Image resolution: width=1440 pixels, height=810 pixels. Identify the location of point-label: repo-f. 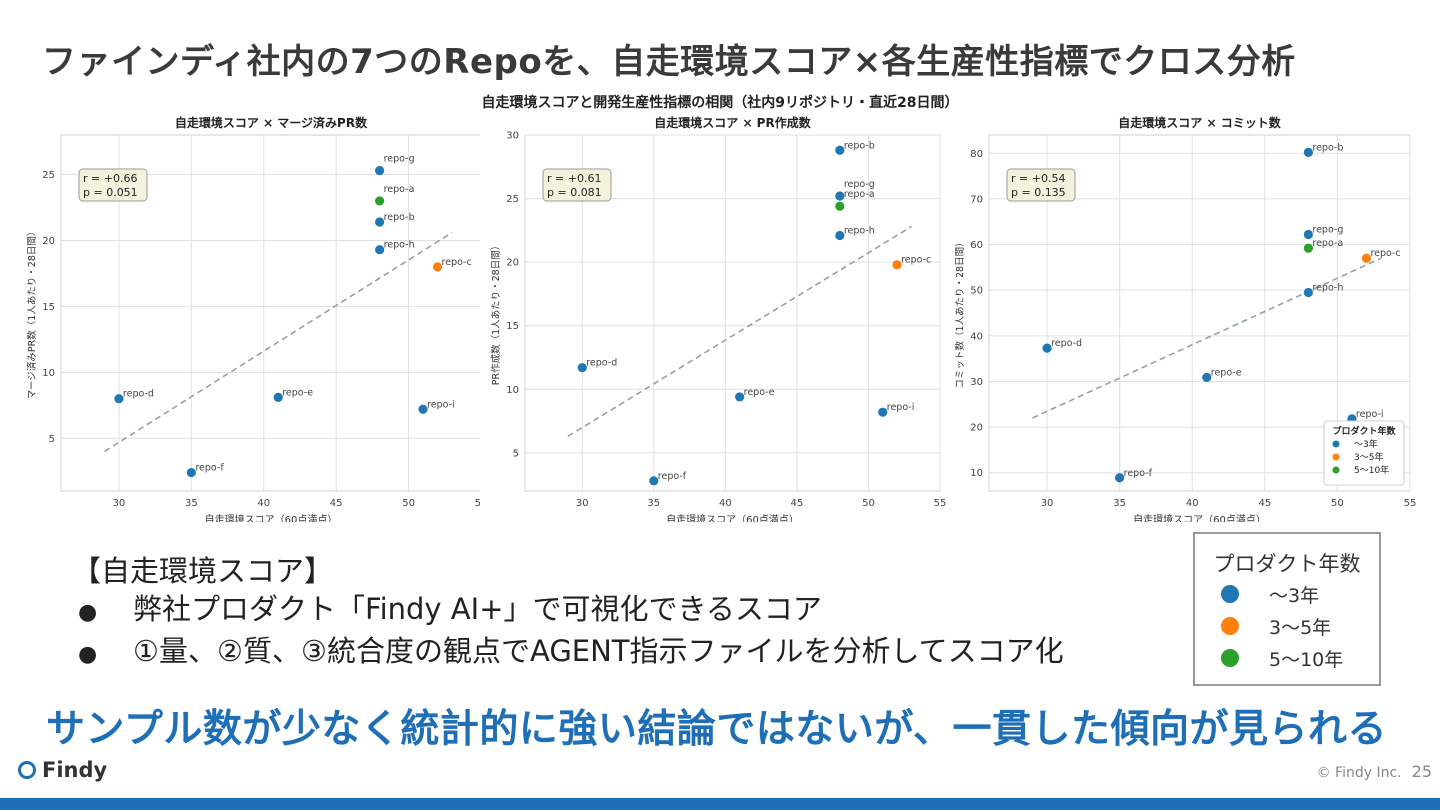
(1138, 473).